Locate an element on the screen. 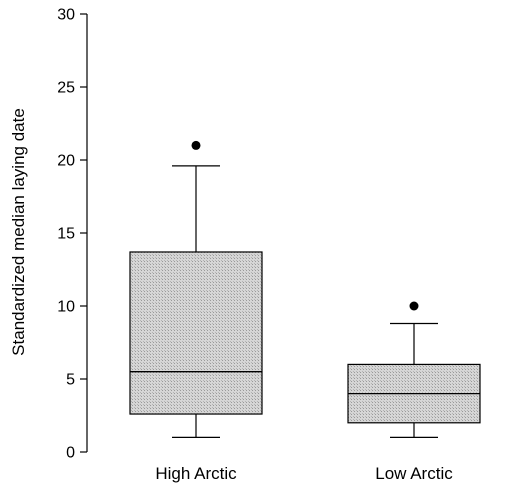 The height and width of the screenshot is (494, 526). box-low-arctic is located at coordinates (414, 369).